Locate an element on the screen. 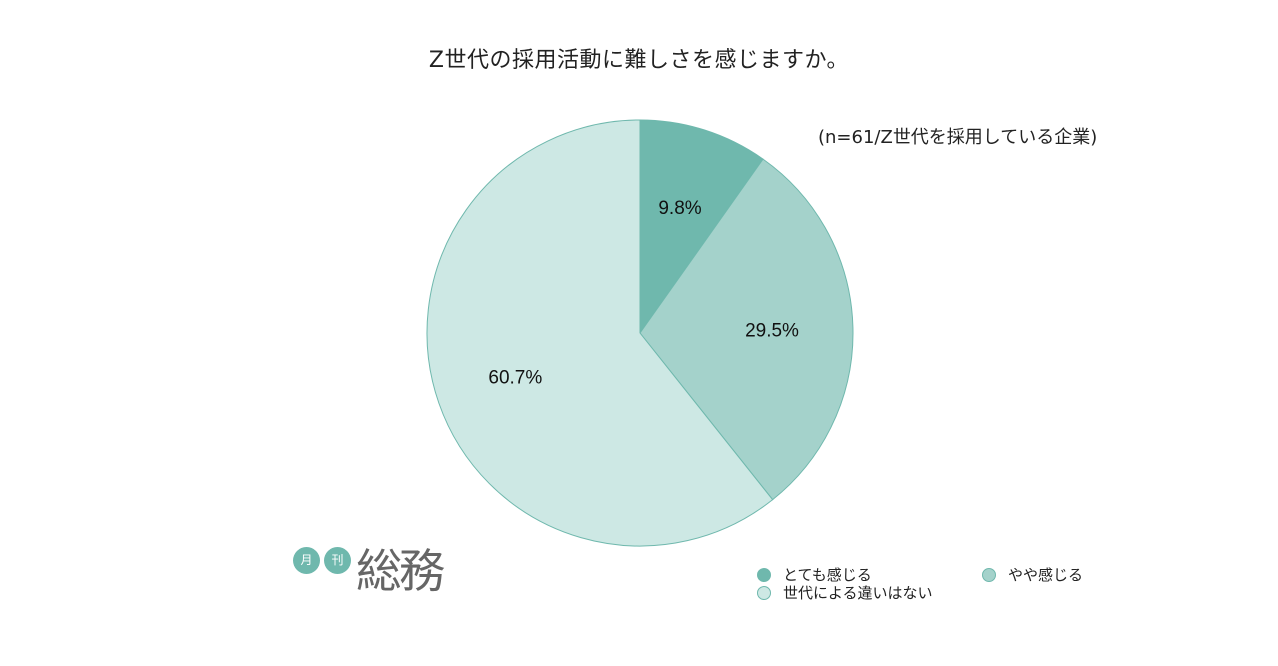 This screenshot has width=1278, height=666. legend-item-no-difference: 世代による違いはない is located at coordinates (845, 593).